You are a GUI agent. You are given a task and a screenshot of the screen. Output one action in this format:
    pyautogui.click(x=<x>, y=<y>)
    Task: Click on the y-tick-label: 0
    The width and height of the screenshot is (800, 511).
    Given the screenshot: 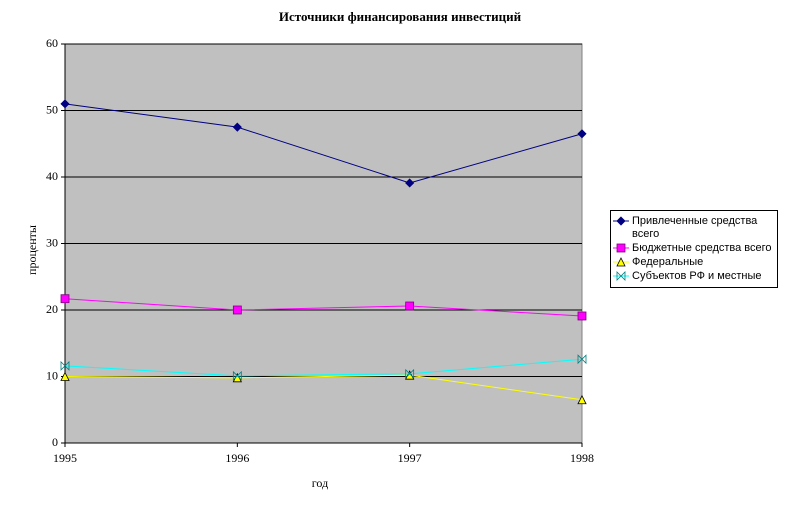 What is the action you would take?
    pyautogui.click(x=55, y=442)
    